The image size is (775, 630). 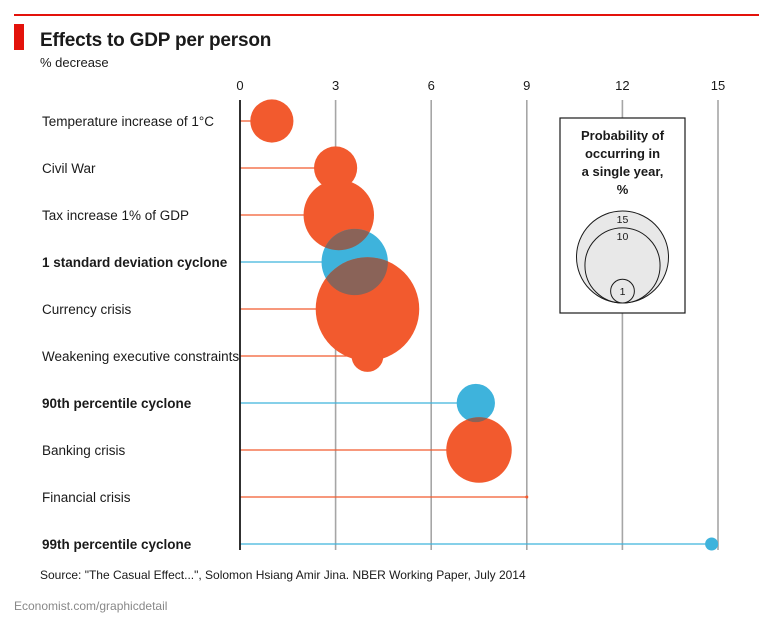 What do you see at coordinates (140, 356) in the screenshot?
I see `category-label: Weakening executive constraints` at bounding box center [140, 356].